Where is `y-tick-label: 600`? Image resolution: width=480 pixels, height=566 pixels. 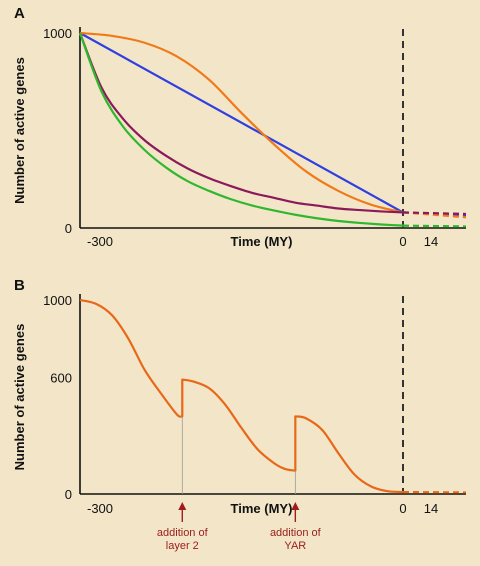 y-tick-label: 600 is located at coordinates (61, 378).